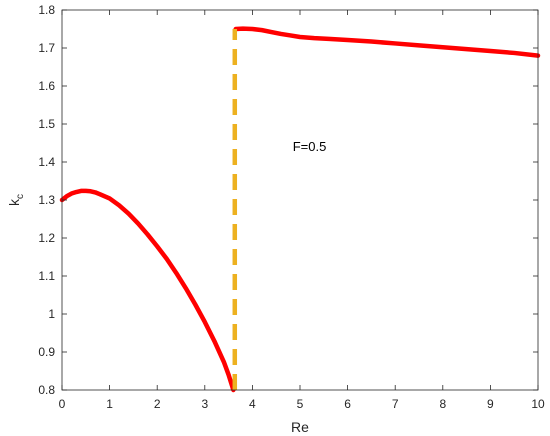  Describe the element at coordinates (157, 404) in the screenshot. I see `x-tick-label: 2` at that location.